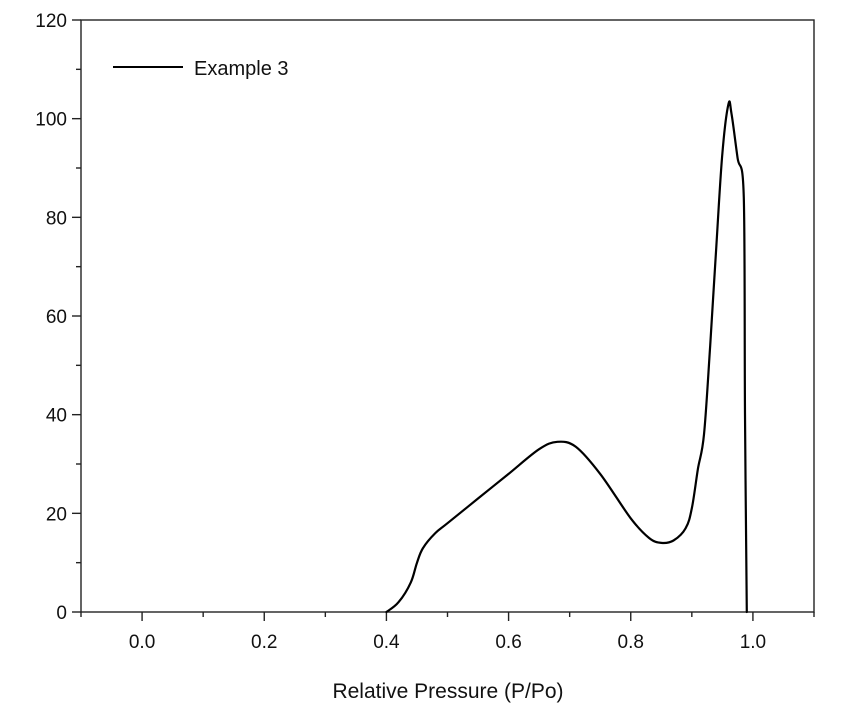 The height and width of the screenshot is (708, 855). What do you see at coordinates (447, 642) in the screenshot?
I see `x-axis-tick-labels: 0.0 0.2 0.4 0.6 0.8 1.0` at bounding box center [447, 642].